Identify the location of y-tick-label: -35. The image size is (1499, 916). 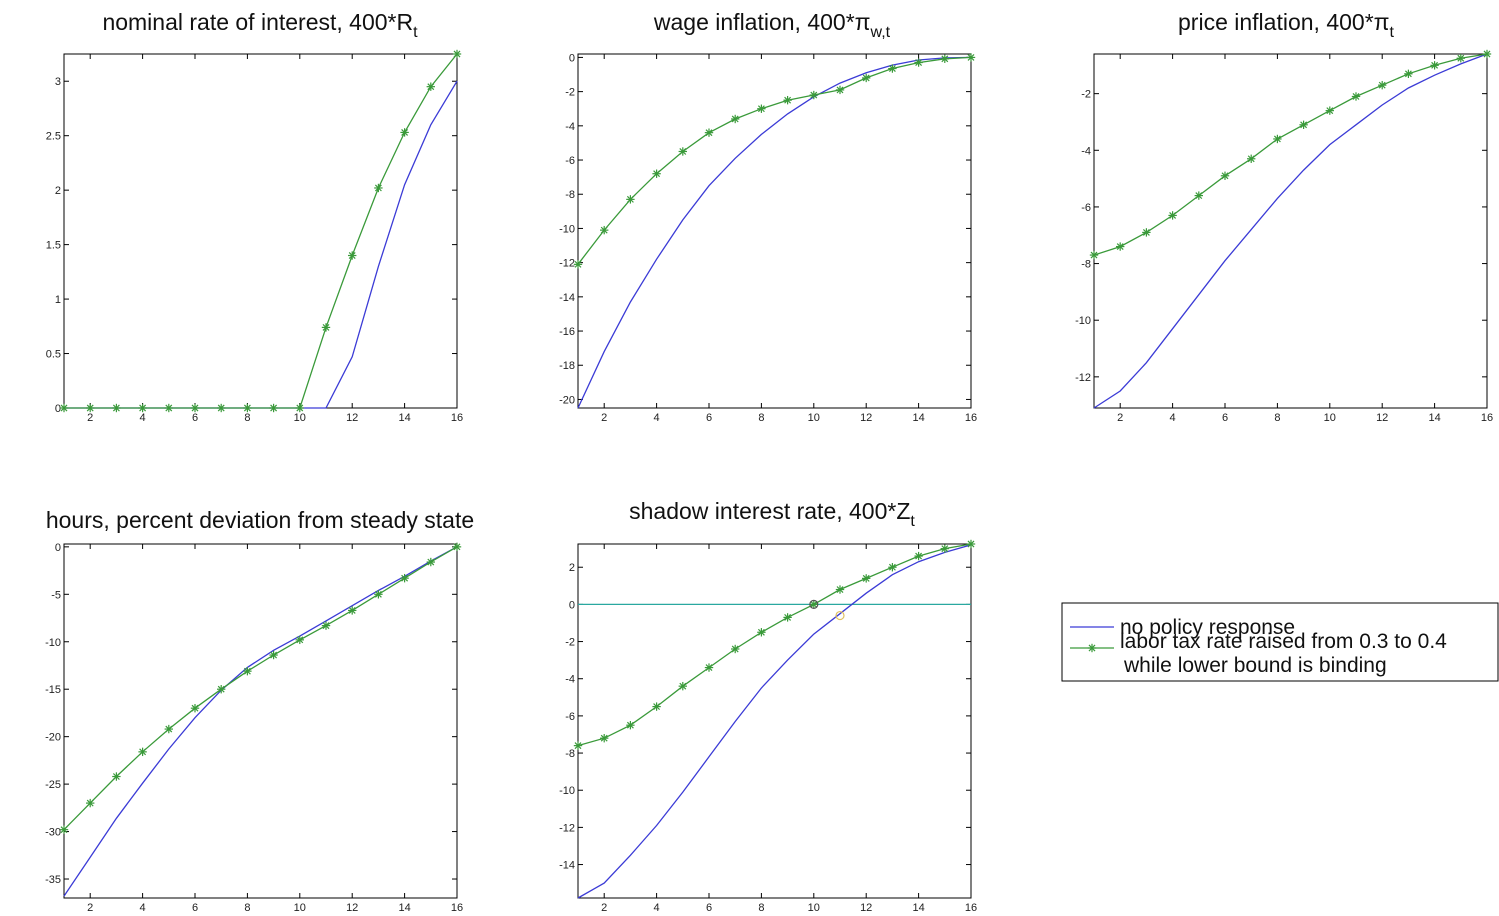
(53, 880).